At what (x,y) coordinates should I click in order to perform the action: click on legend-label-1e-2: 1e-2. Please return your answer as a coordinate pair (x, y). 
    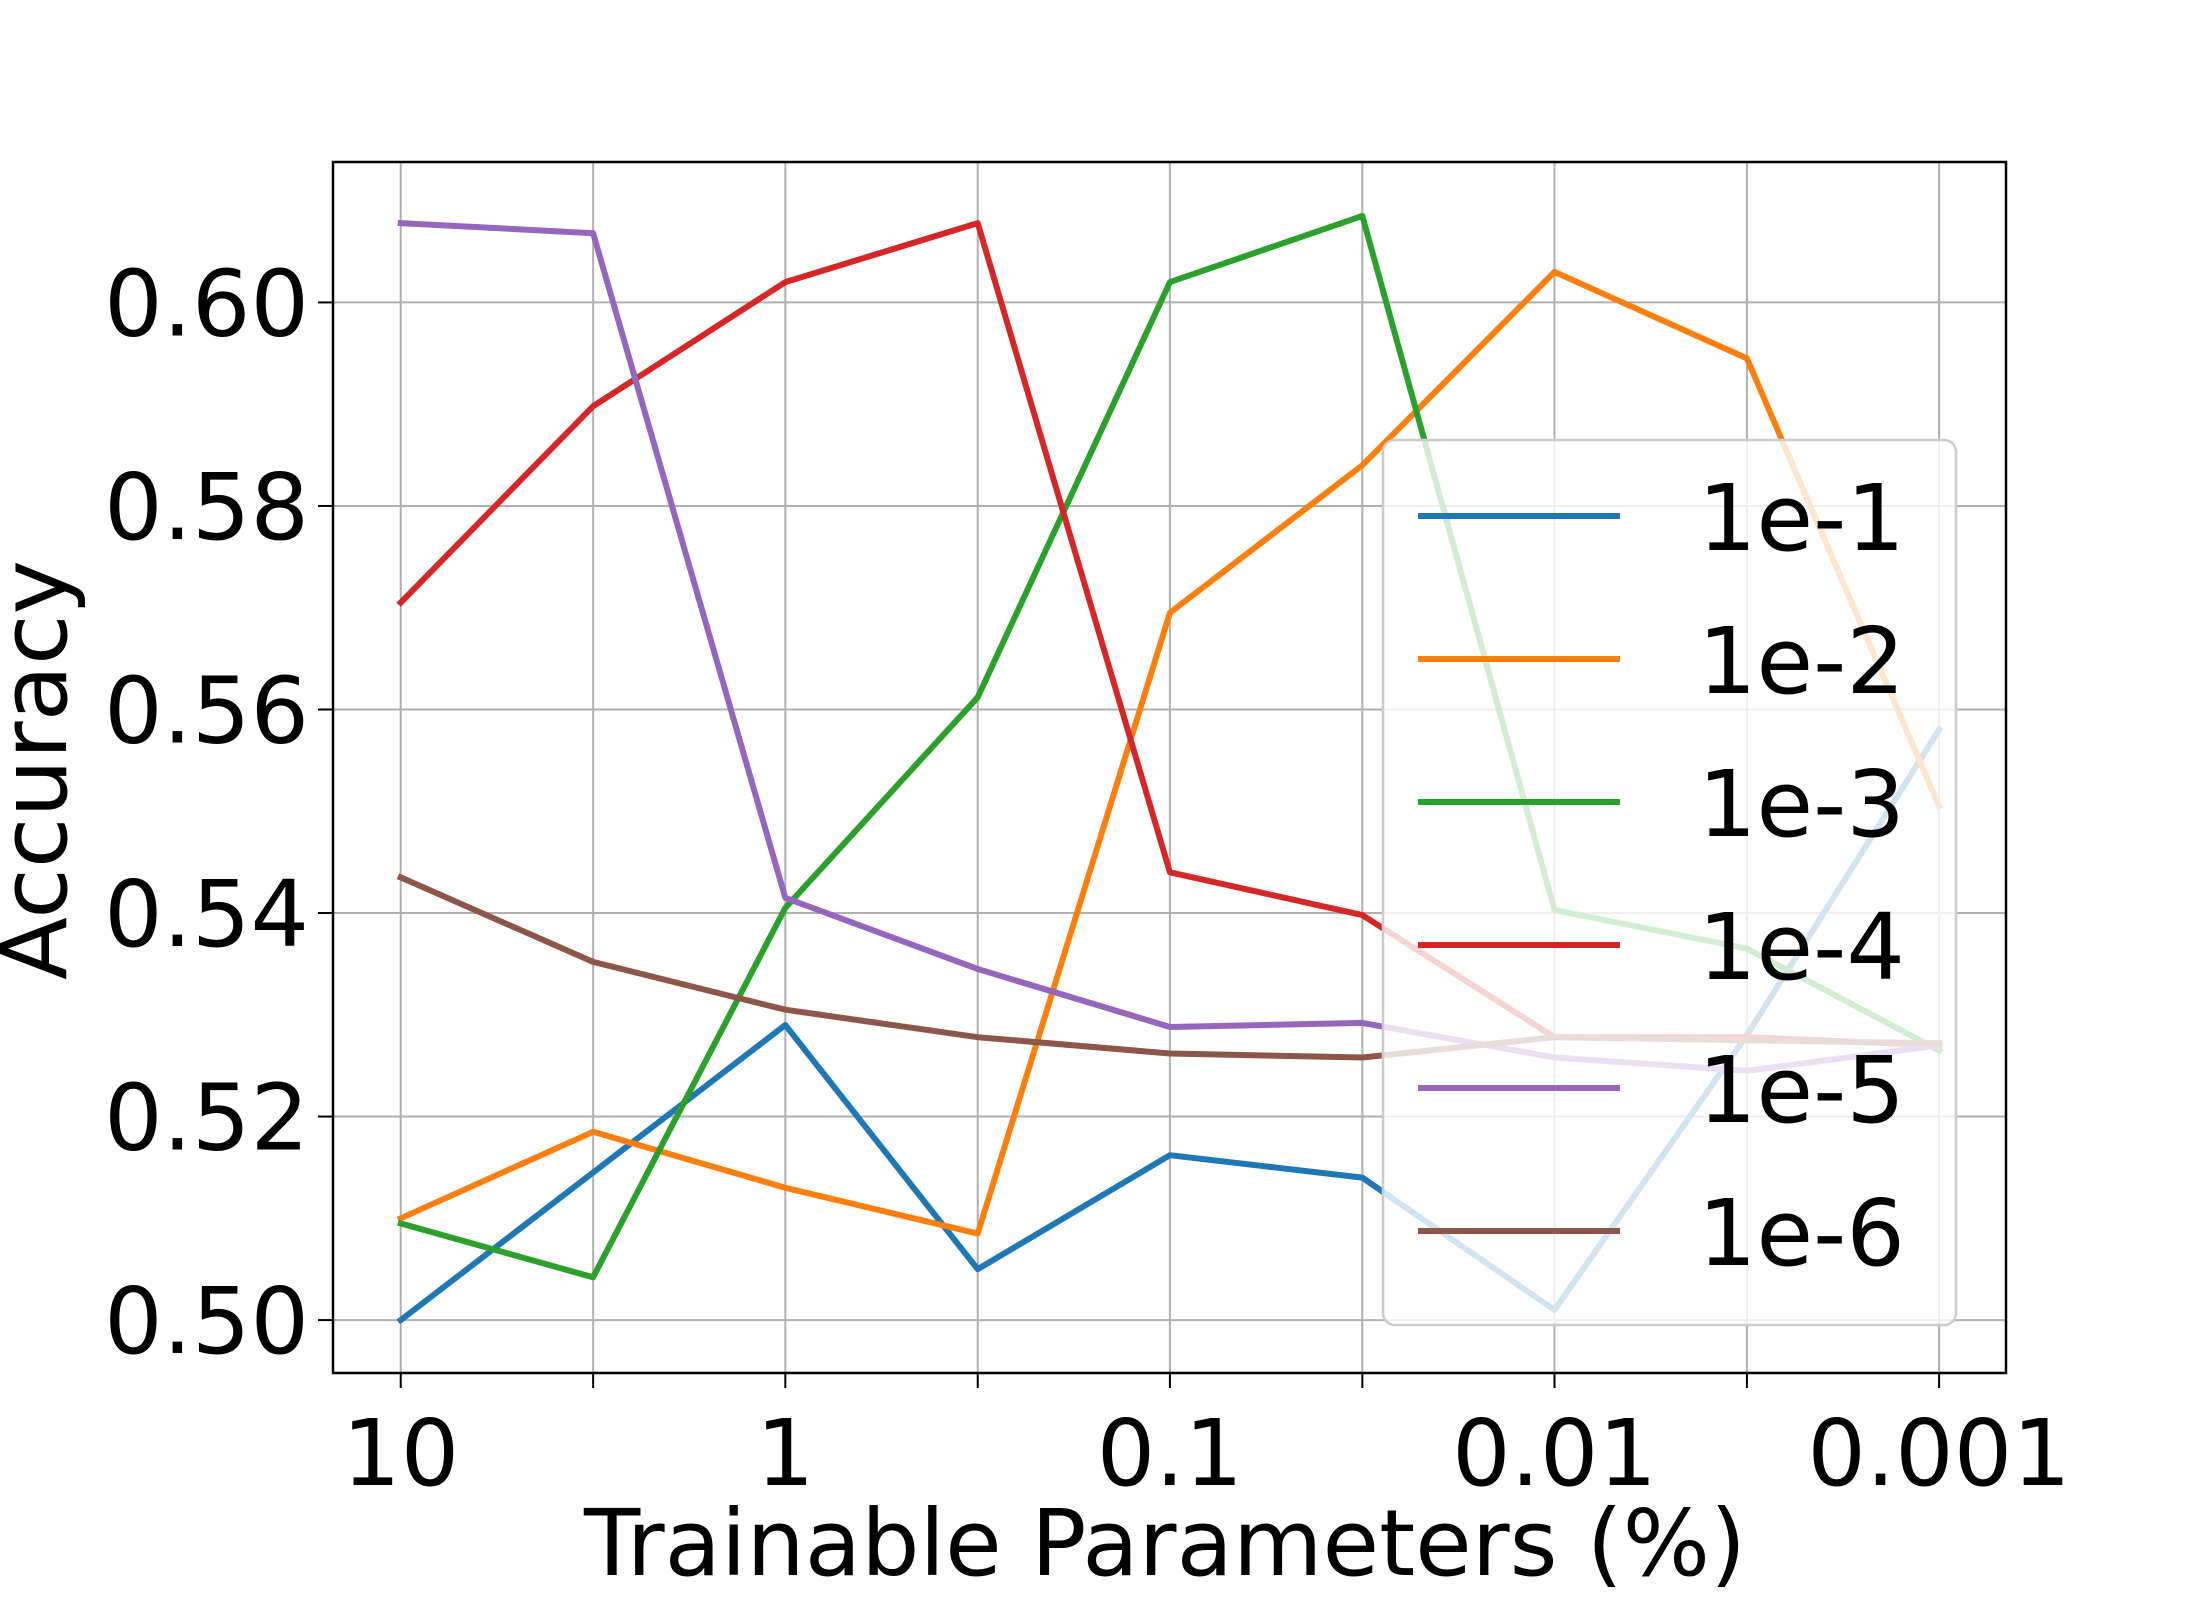
    Looking at the image, I should click on (1801, 661).